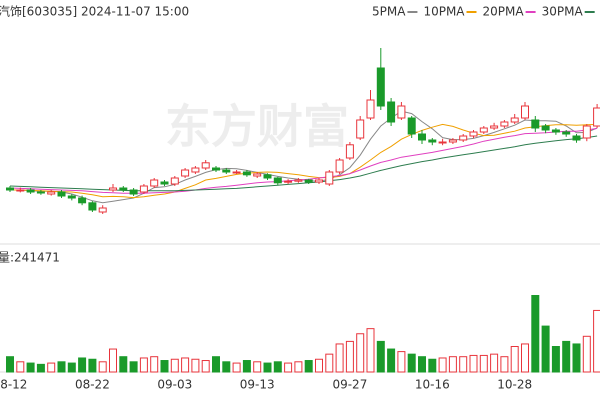  What do you see at coordinates (13, 385) in the screenshot?
I see `x-tick-label: 08-12` at bounding box center [13, 385].